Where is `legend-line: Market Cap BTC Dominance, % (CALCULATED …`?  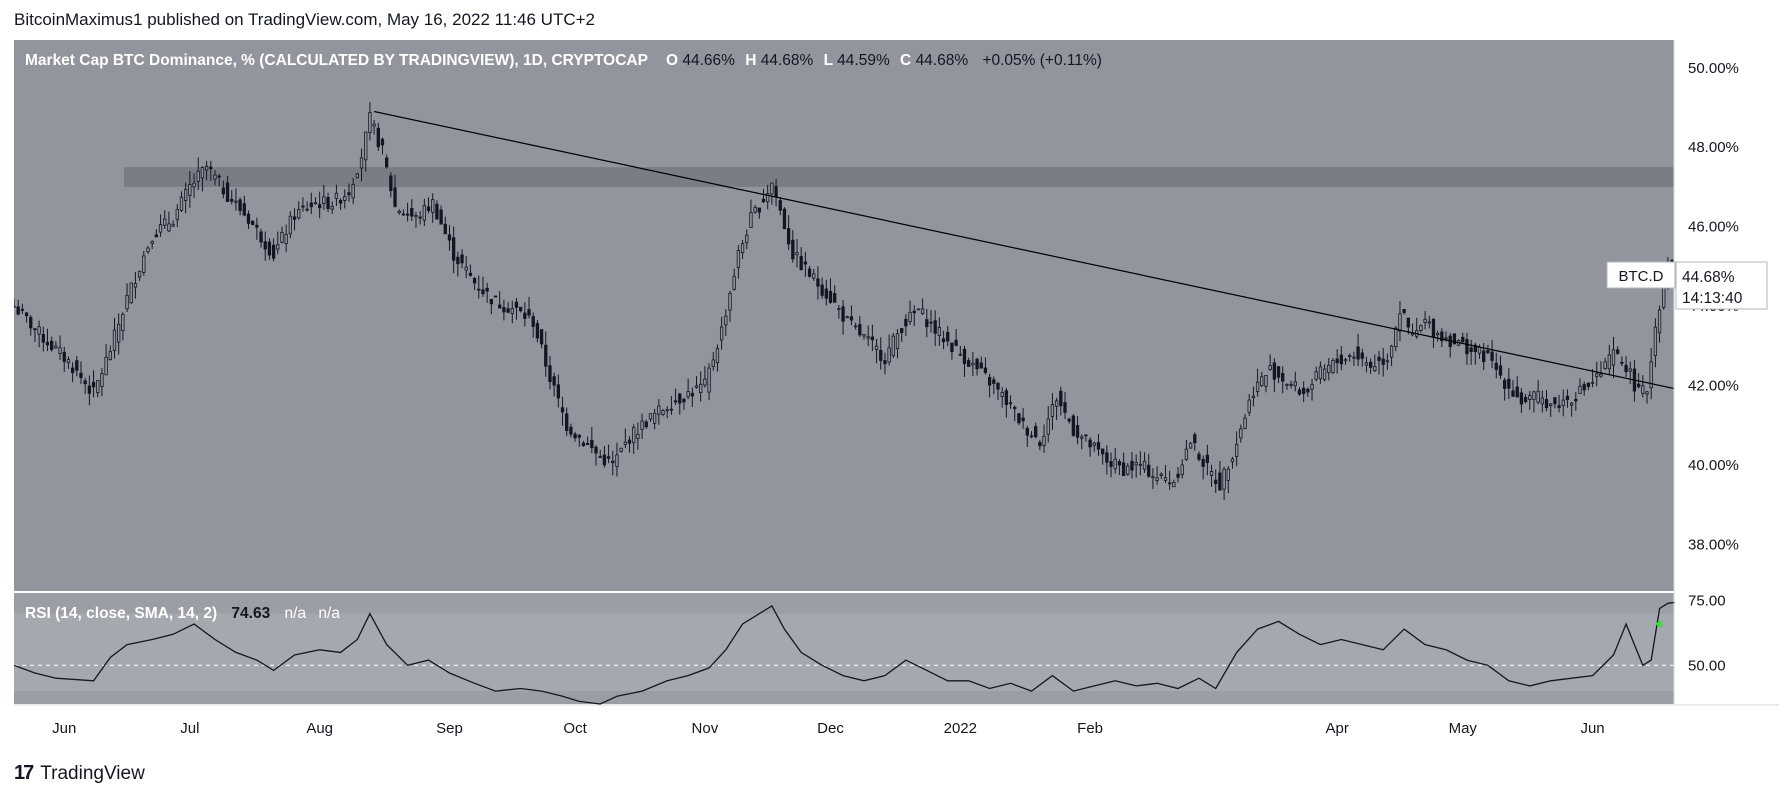
legend-line: Market Cap BTC Dominance, % (CALCULATED … is located at coordinates (563, 60).